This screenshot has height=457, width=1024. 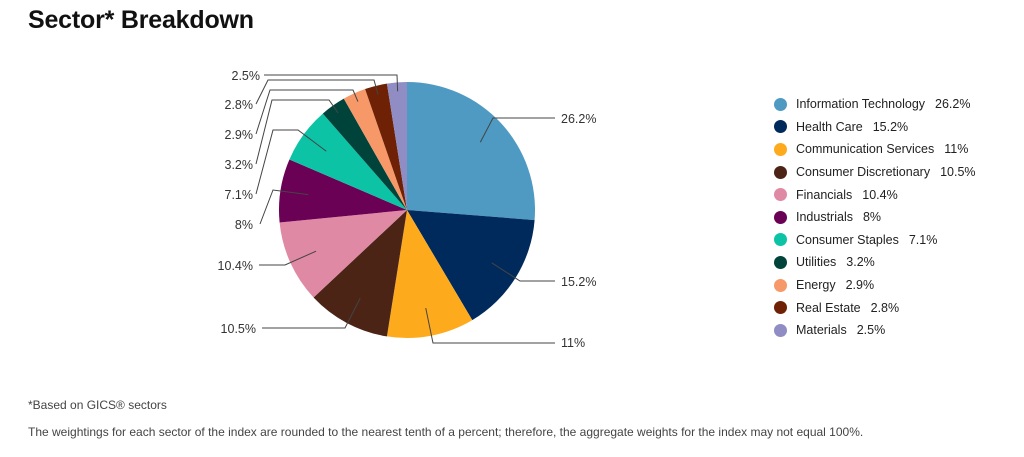 I want to click on slice-percent-label: 10.4%, so click(x=235, y=266).